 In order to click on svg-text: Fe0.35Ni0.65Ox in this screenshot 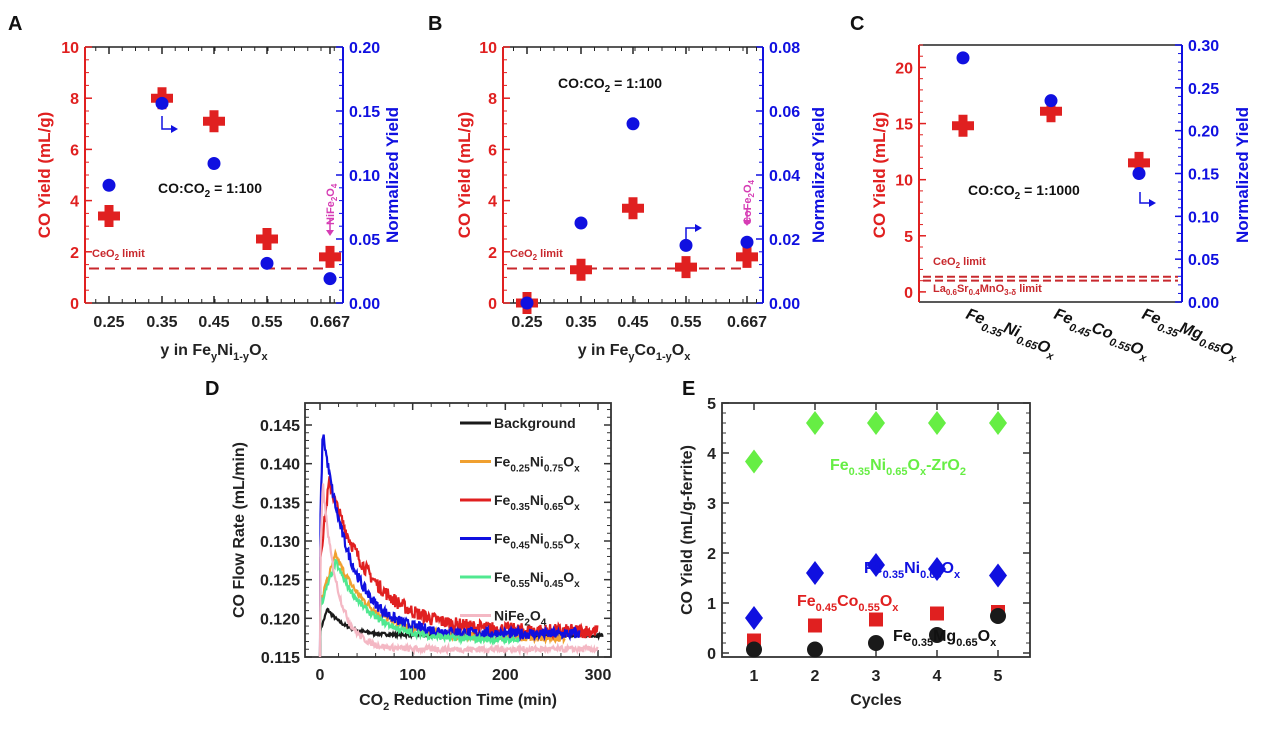, I will do `click(1011, 335)`.